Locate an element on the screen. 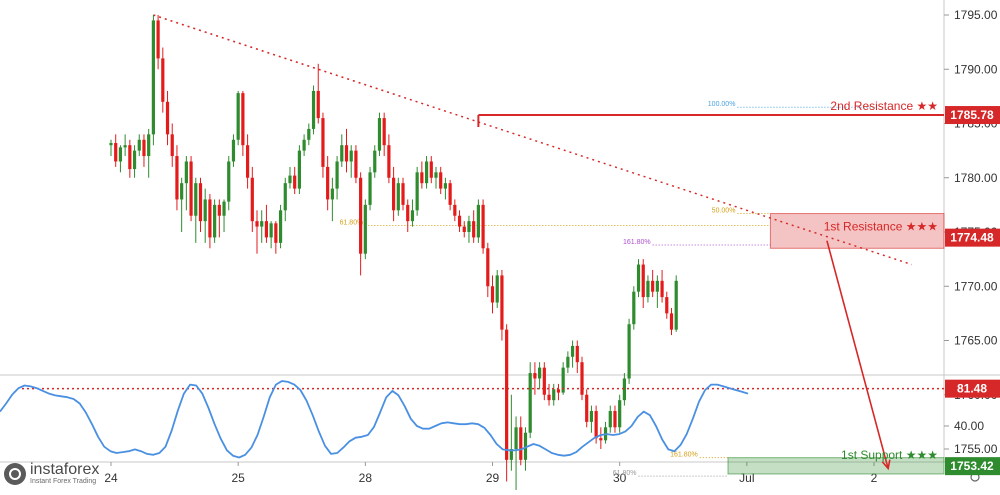 This screenshot has height=495, width=1000. oscillator-level-value: 81.48 is located at coordinates (972, 389).